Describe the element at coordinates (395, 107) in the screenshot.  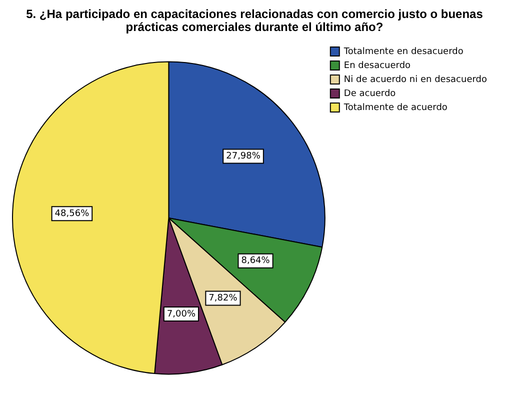
I see `legend-label: Totalmente de acuerdo` at that location.